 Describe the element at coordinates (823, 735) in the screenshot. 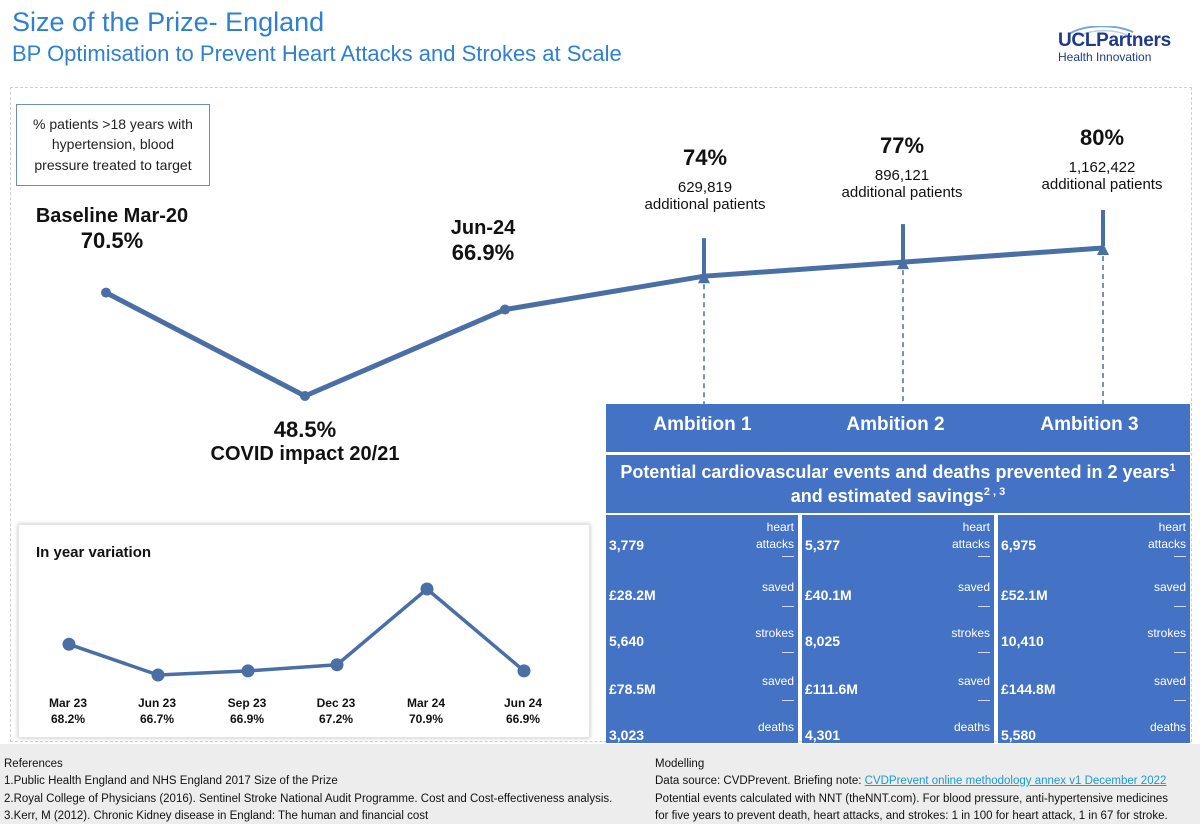

I see `cell-value: 4,301` at that location.